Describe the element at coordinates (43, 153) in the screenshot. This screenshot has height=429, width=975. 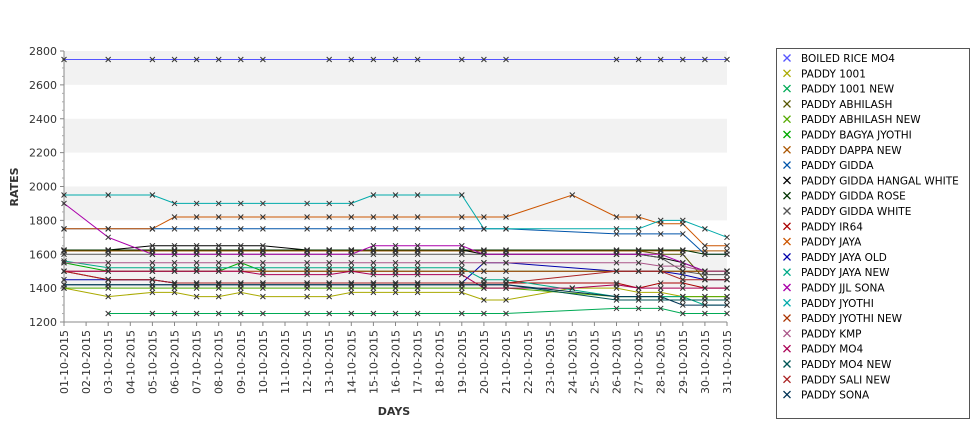
I see `y-tick-label: 2200` at that location.